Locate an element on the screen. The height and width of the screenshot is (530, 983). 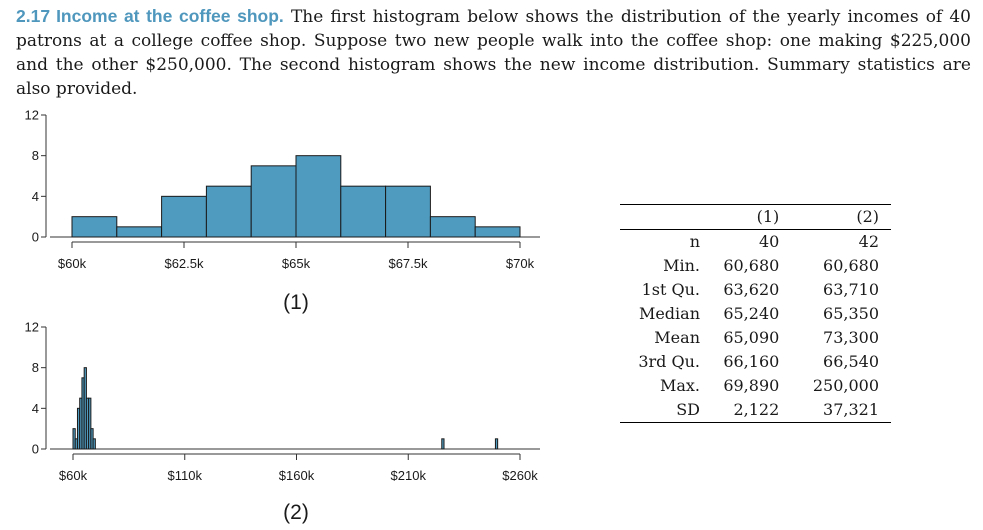
value-col-1: 65,090 is located at coordinates (751, 337).